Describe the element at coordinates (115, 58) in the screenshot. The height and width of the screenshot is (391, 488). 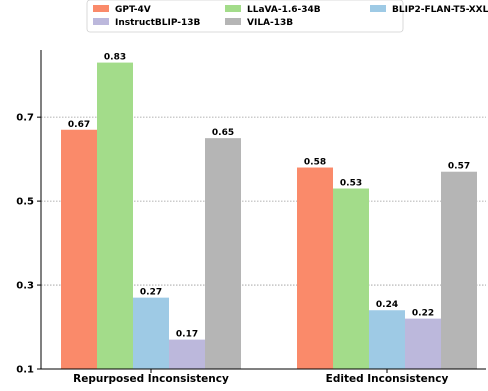
I see `bar-value-label: 0.83` at that location.